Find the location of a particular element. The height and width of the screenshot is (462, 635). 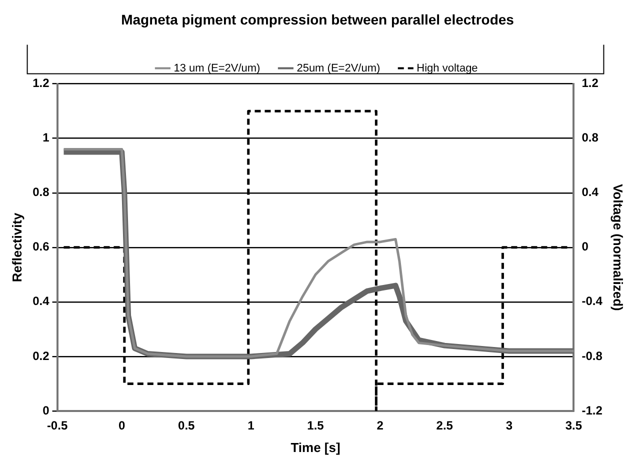

x-tick-label: 0 is located at coordinates (122, 425).